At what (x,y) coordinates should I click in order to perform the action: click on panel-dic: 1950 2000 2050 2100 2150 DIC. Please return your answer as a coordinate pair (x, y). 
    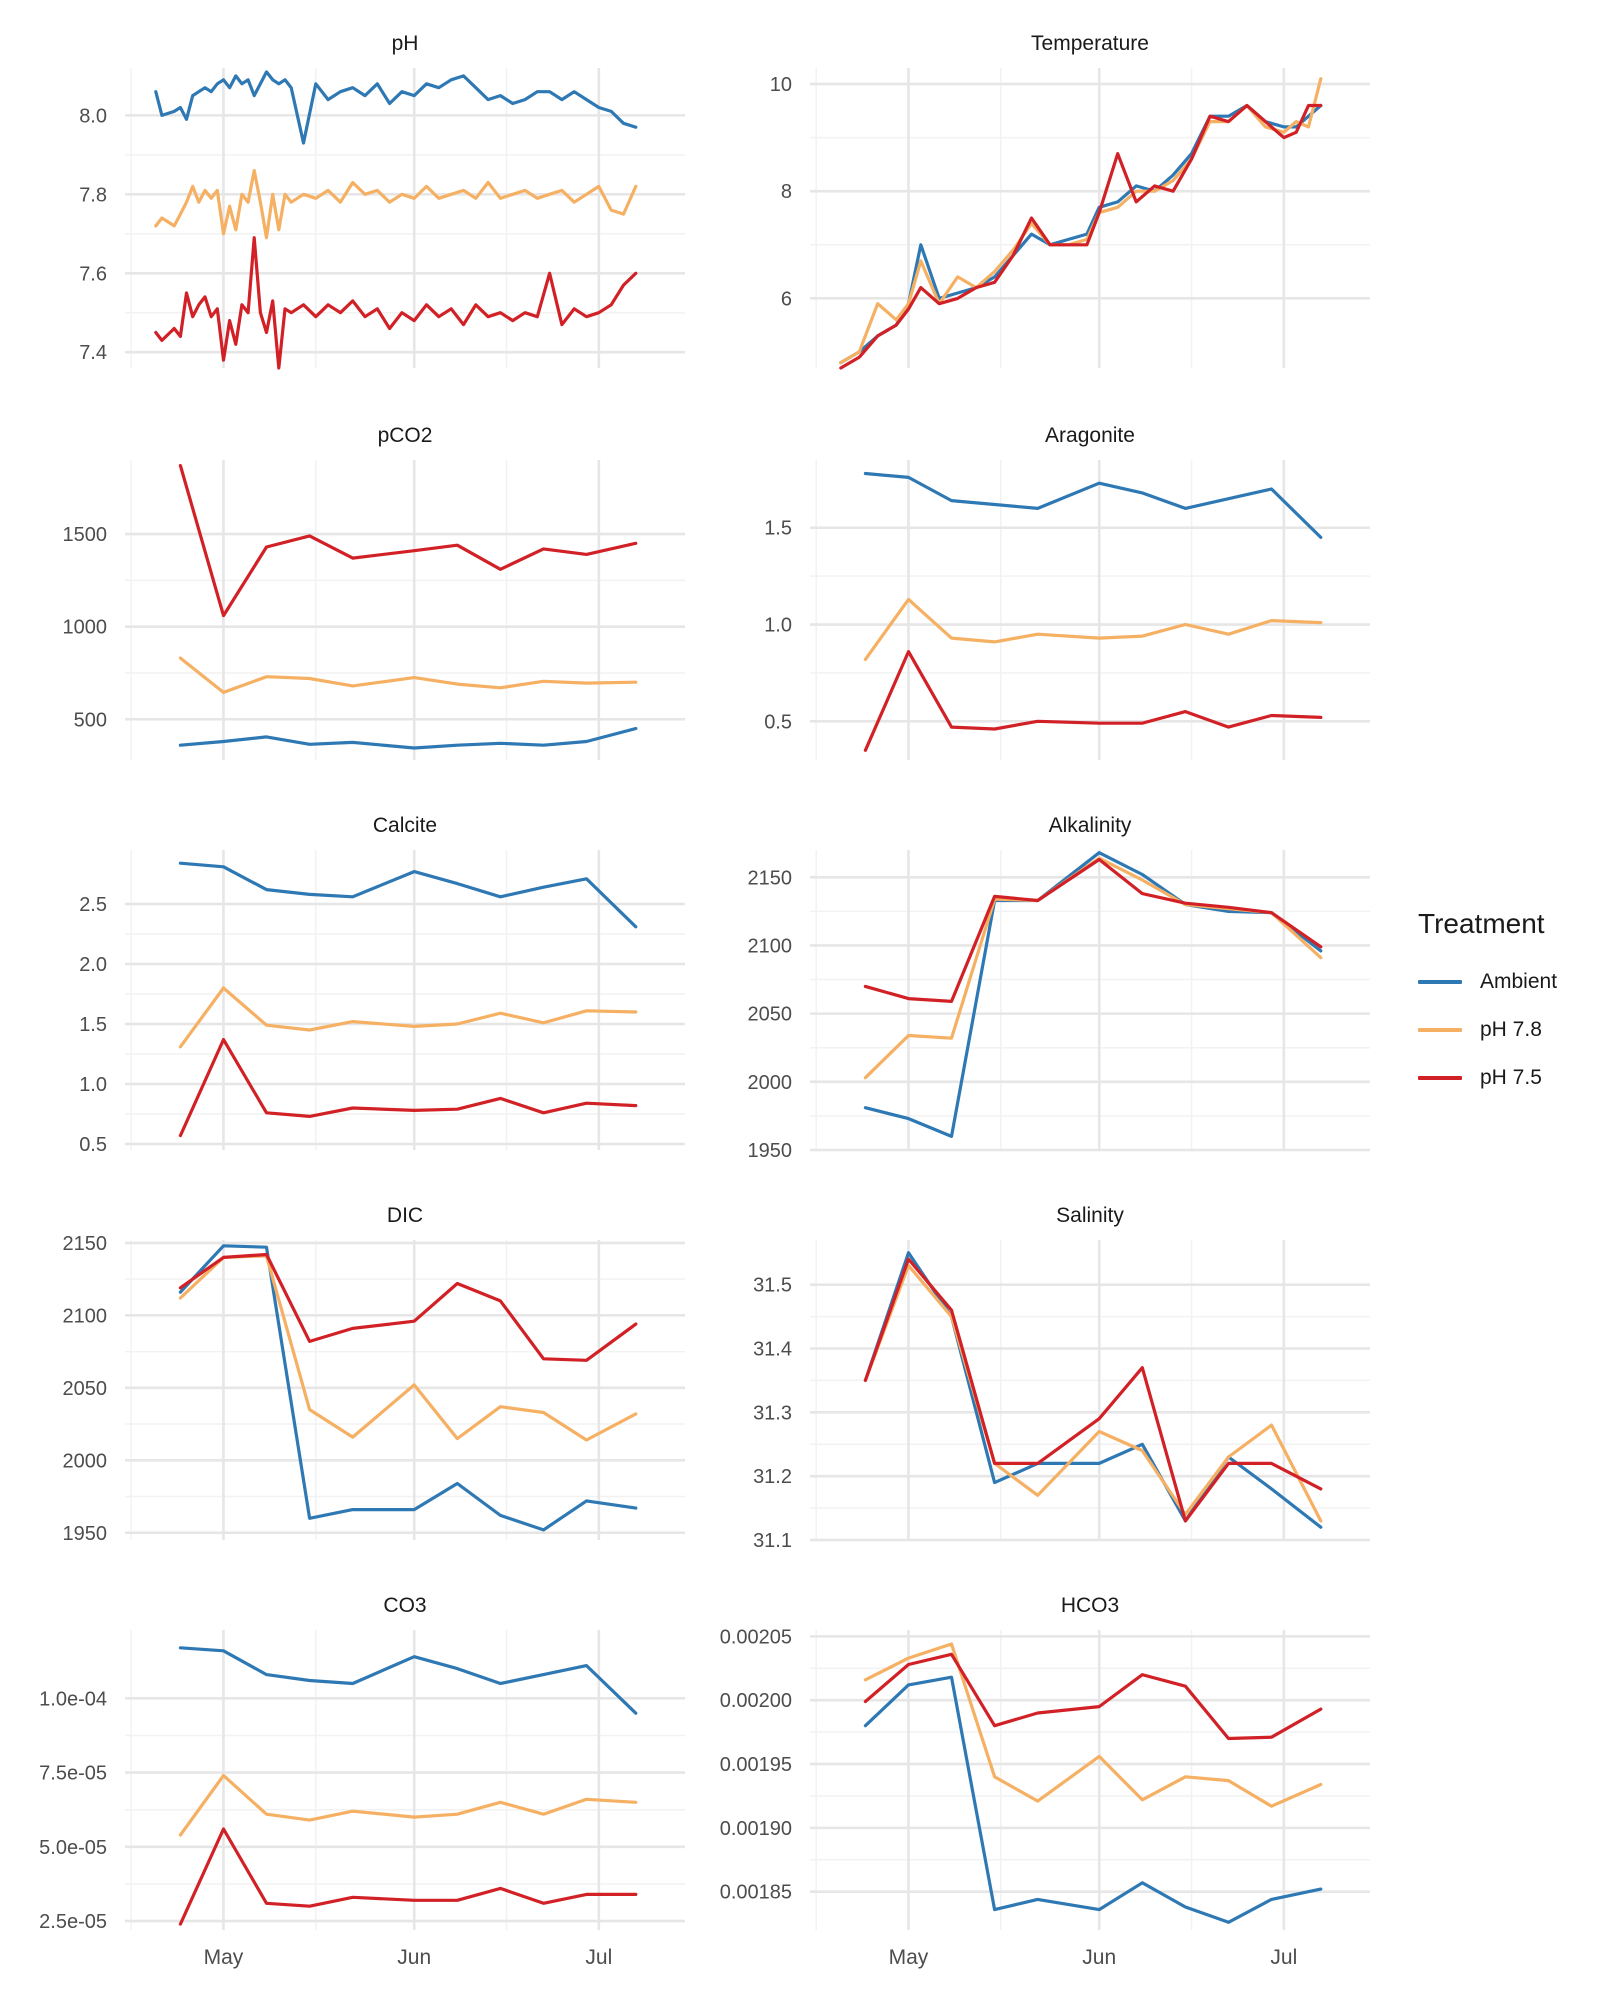
    Looking at the image, I should click on (374, 1374).